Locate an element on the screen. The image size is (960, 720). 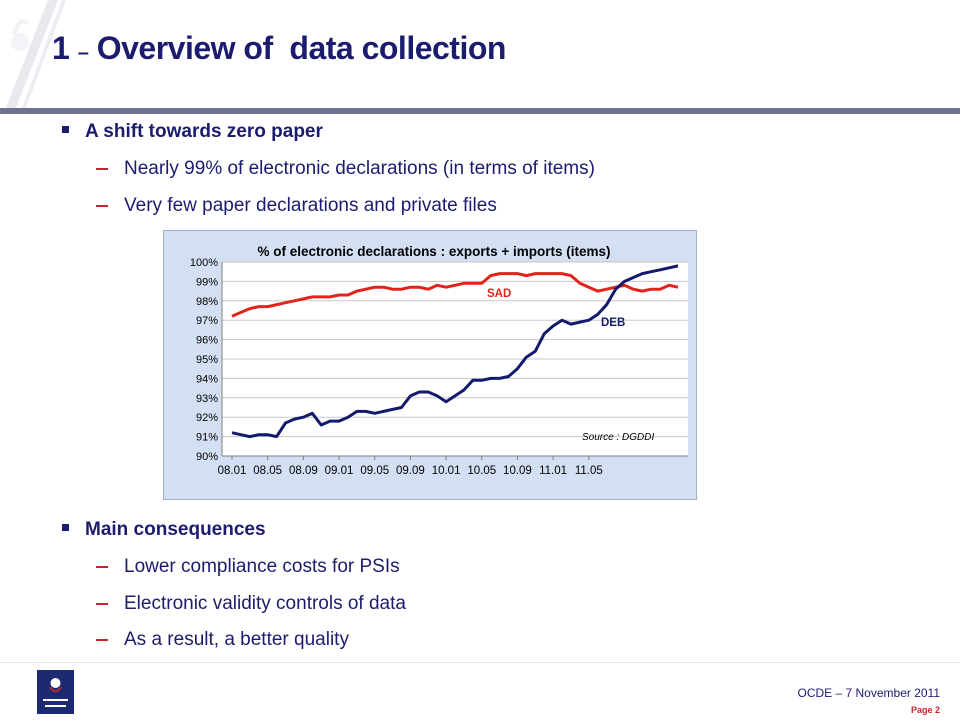
x-tick-label: 10.09 is located at coordinates (517, 471).